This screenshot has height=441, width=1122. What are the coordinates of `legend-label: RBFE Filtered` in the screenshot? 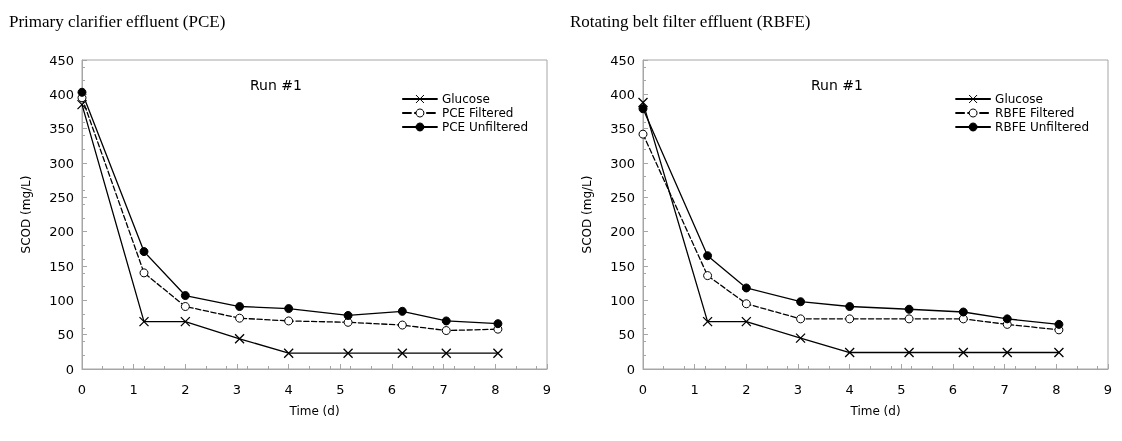 It's located at (1035, 113).